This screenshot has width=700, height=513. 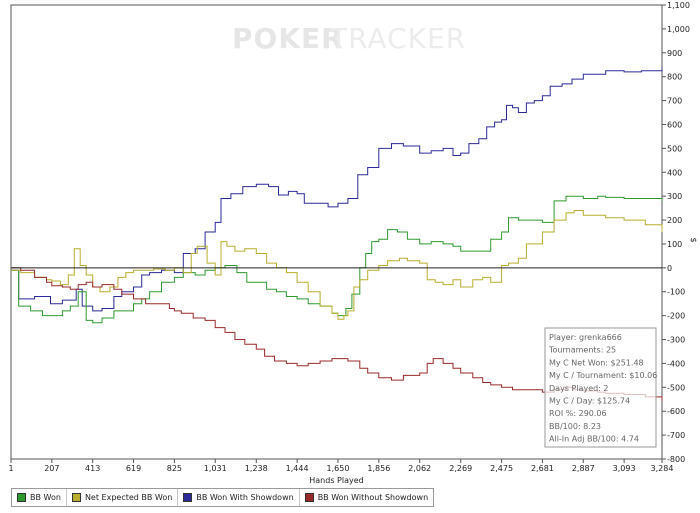 What do you see at coordinates (674, 77) in the screenshot?
I see `y-tick-label: 800` at bounding box center [674, 77].